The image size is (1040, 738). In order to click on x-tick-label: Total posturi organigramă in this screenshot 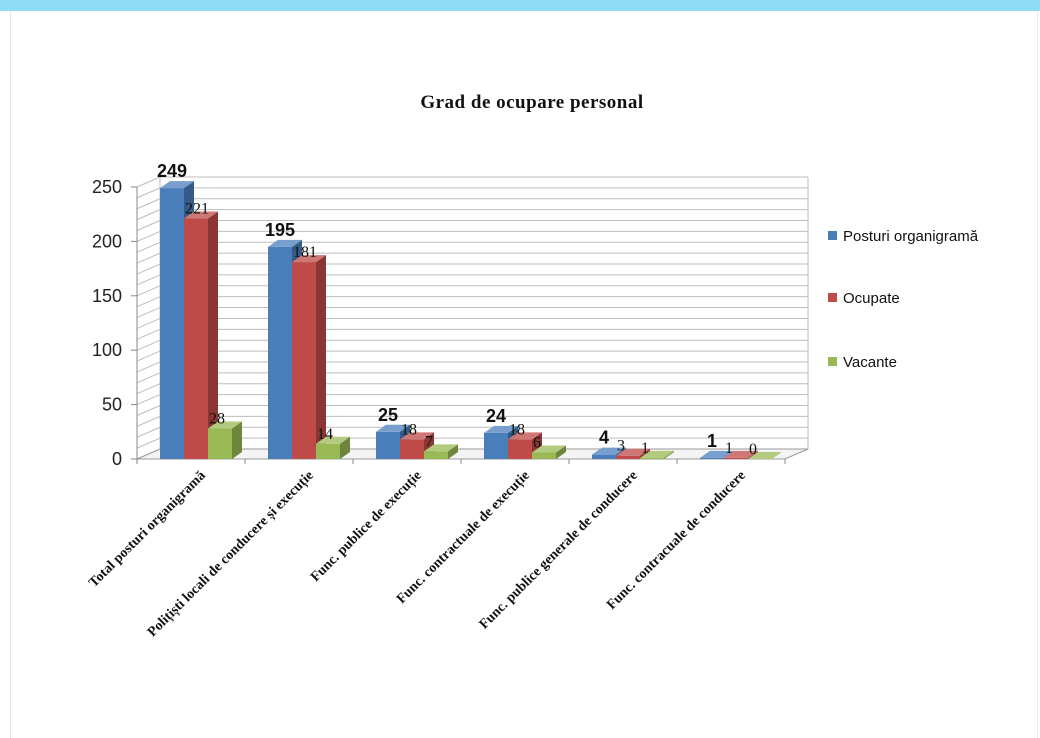, I will do `click(147, 529)`.